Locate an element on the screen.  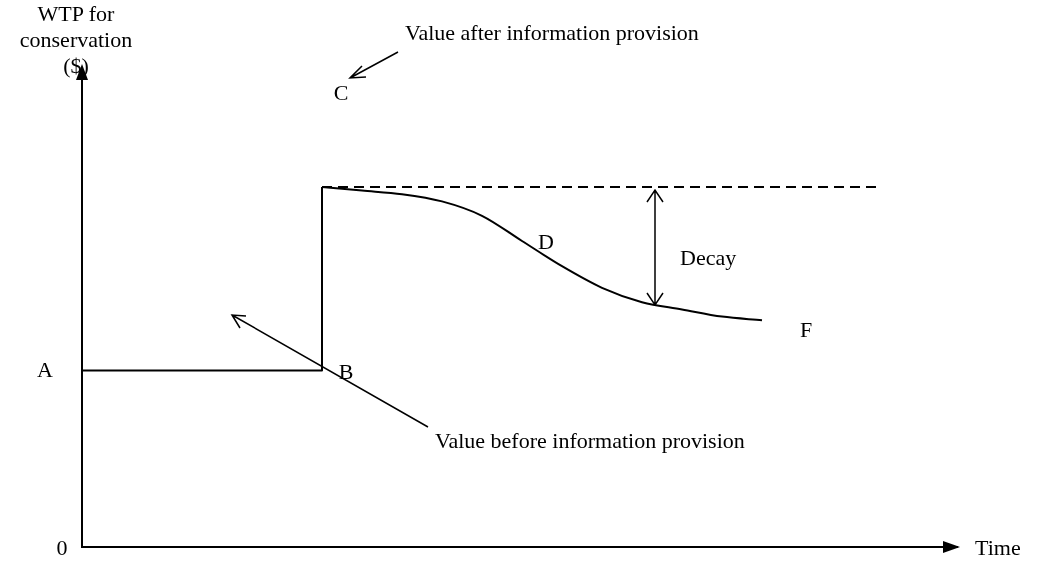
annotation: B is located at coordinates (346, 372).